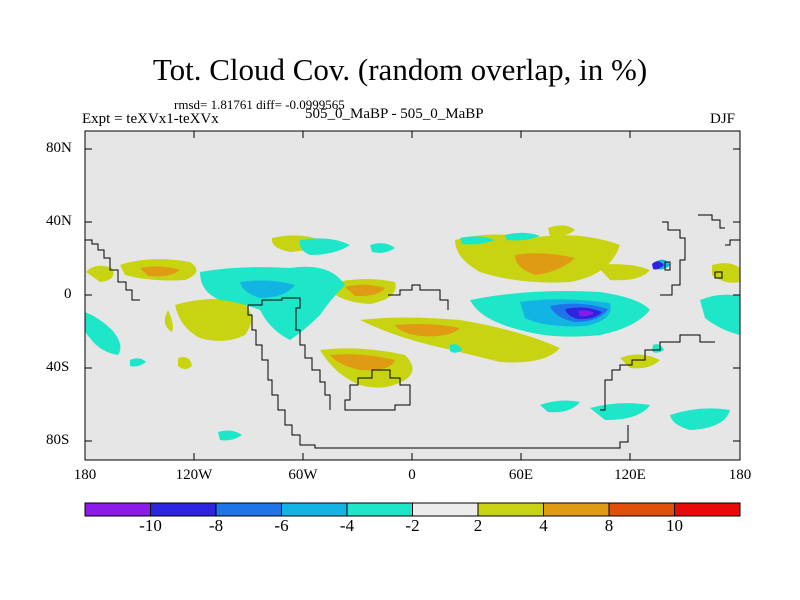 The height and width of the screenshot is (600, 800). I want to click on colorbar-label-m6: -6, so click(281, 525).